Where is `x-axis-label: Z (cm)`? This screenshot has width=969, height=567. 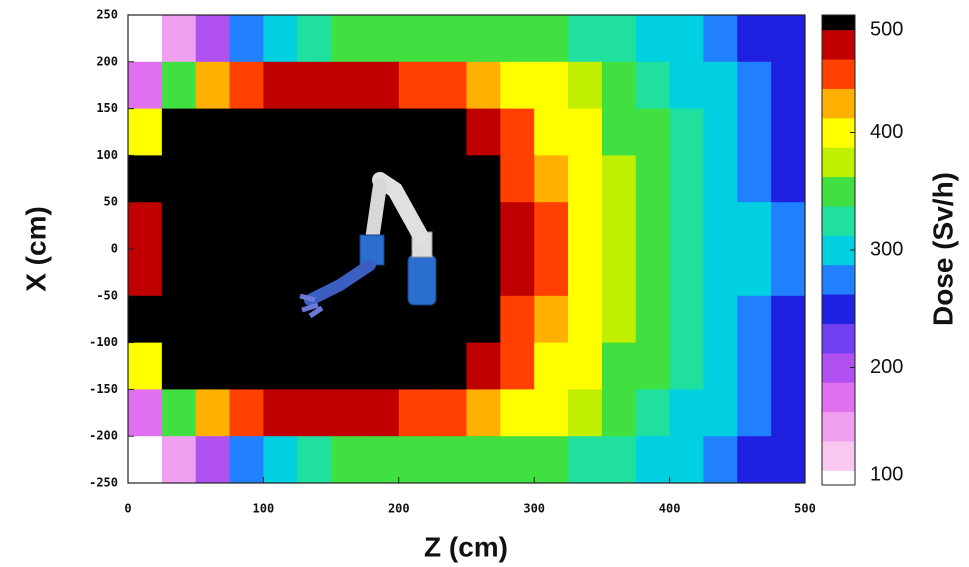
x-axis-label: Z (cm) is located at coordinates (466, 546).